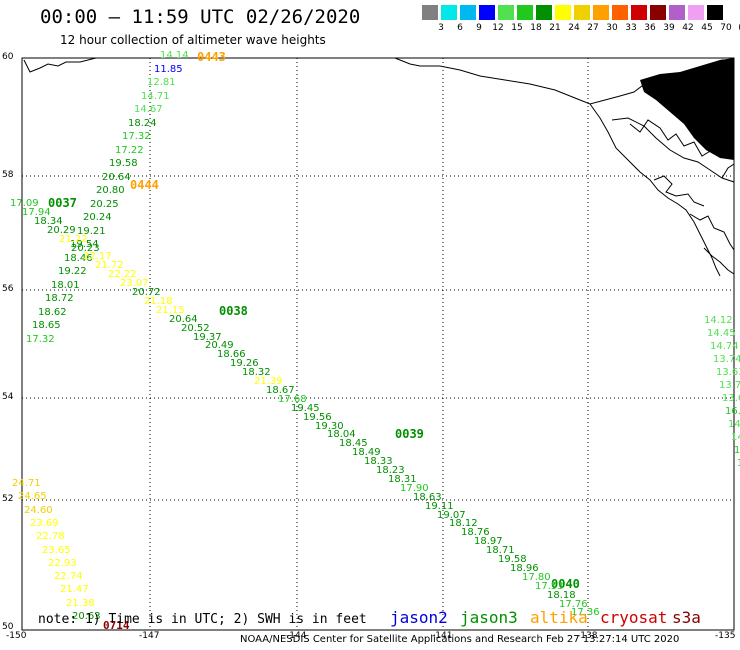 This screenshot has height=650, width=740. What do you see at coordinates (68, 576) in the screenshot?
I see `swh-value: 22.74` at bounding box center [68, 576].